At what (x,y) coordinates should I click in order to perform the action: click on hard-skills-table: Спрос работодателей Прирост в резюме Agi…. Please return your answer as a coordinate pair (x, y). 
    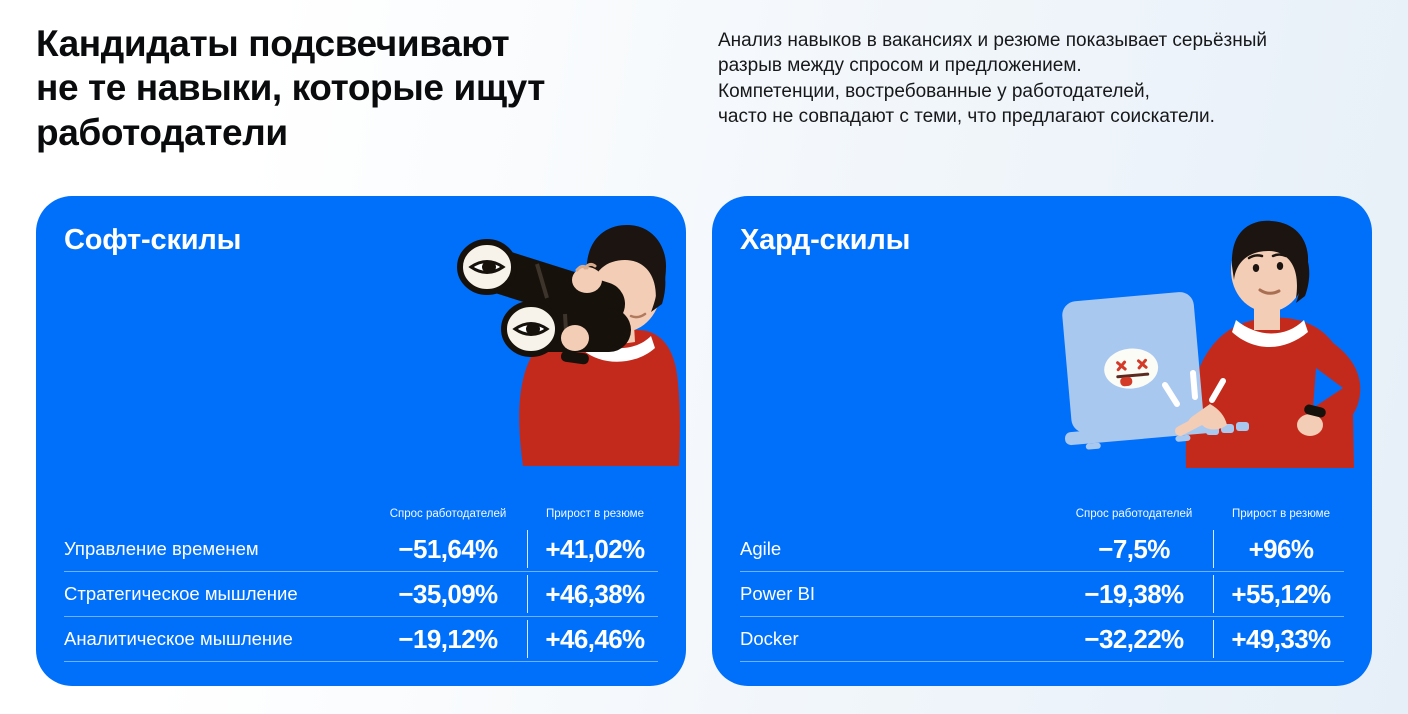
    Looking at the image, I should click on (1042, 585).